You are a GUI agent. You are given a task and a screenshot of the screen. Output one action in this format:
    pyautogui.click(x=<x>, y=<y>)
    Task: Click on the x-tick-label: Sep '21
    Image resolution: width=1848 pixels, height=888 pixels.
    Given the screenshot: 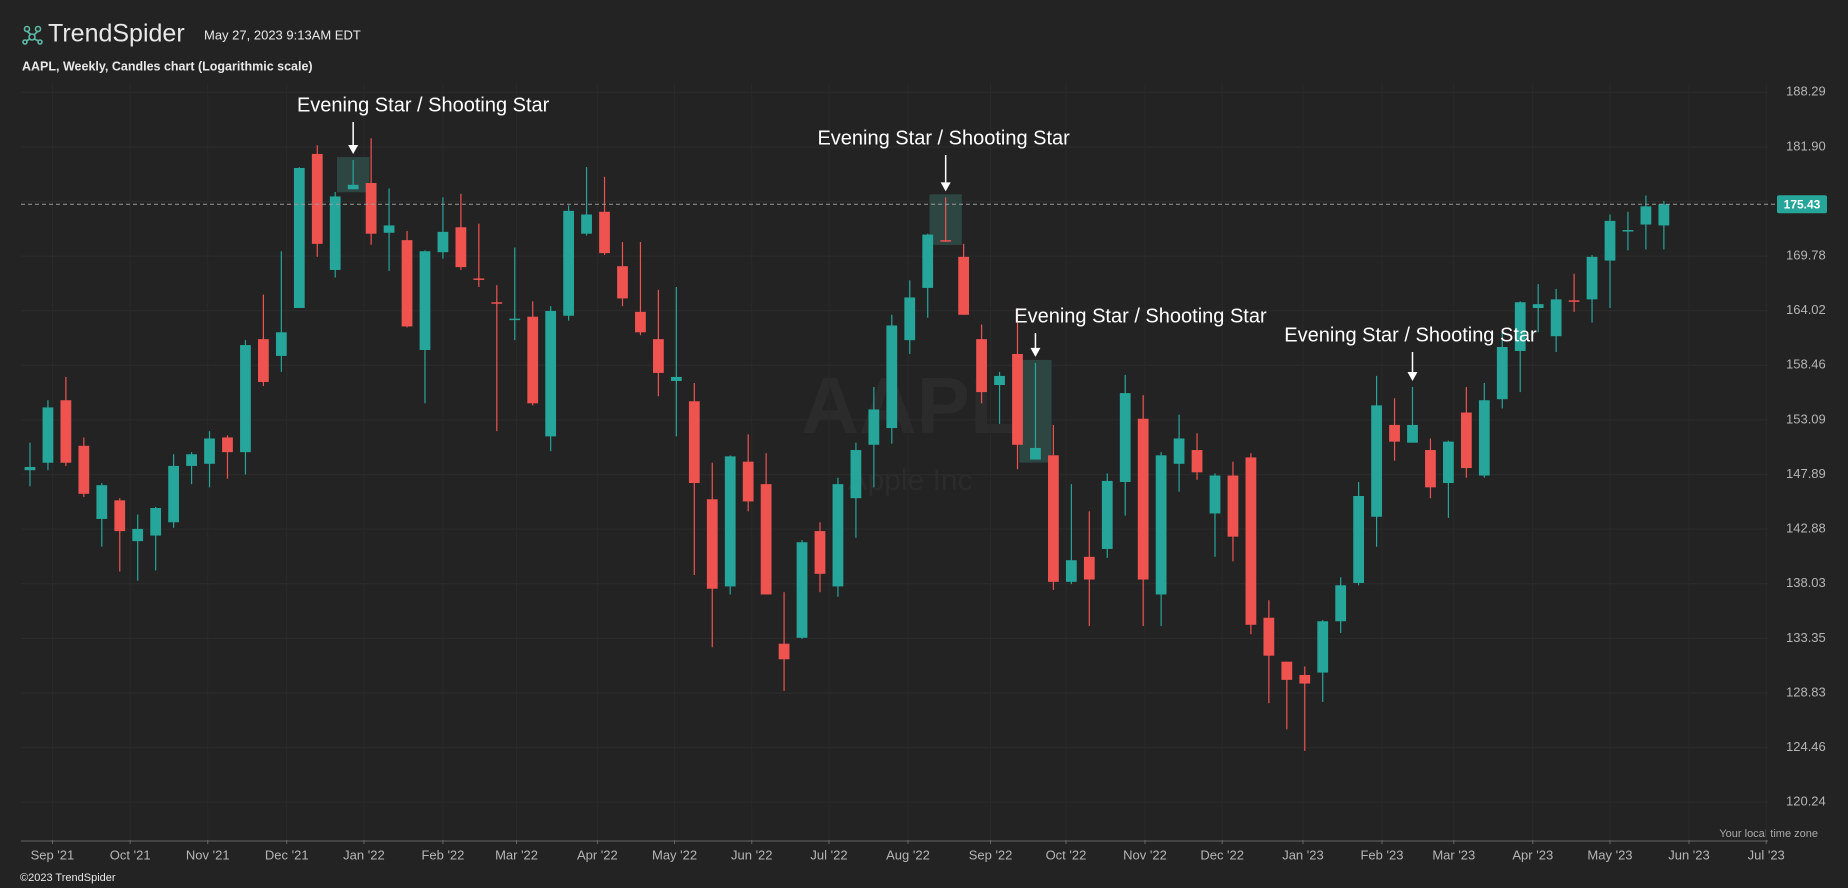 What is the action you would take?
    pyautogui.click(x=53, y=854)
    